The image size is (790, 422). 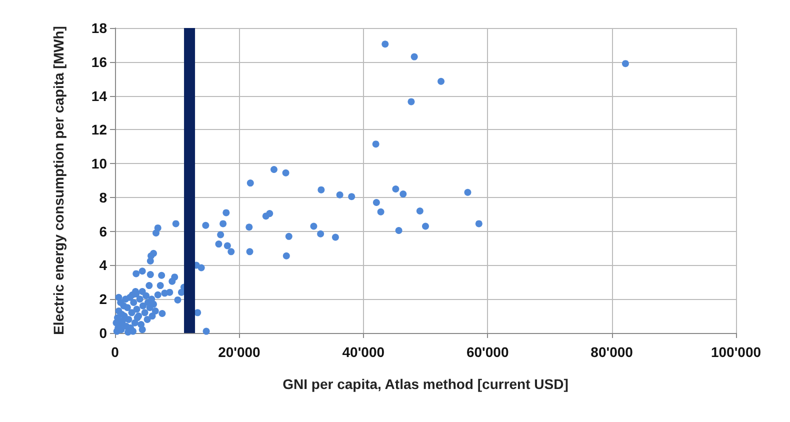 I want to click on y-tick-label: 14, so click(x=99, y=96).